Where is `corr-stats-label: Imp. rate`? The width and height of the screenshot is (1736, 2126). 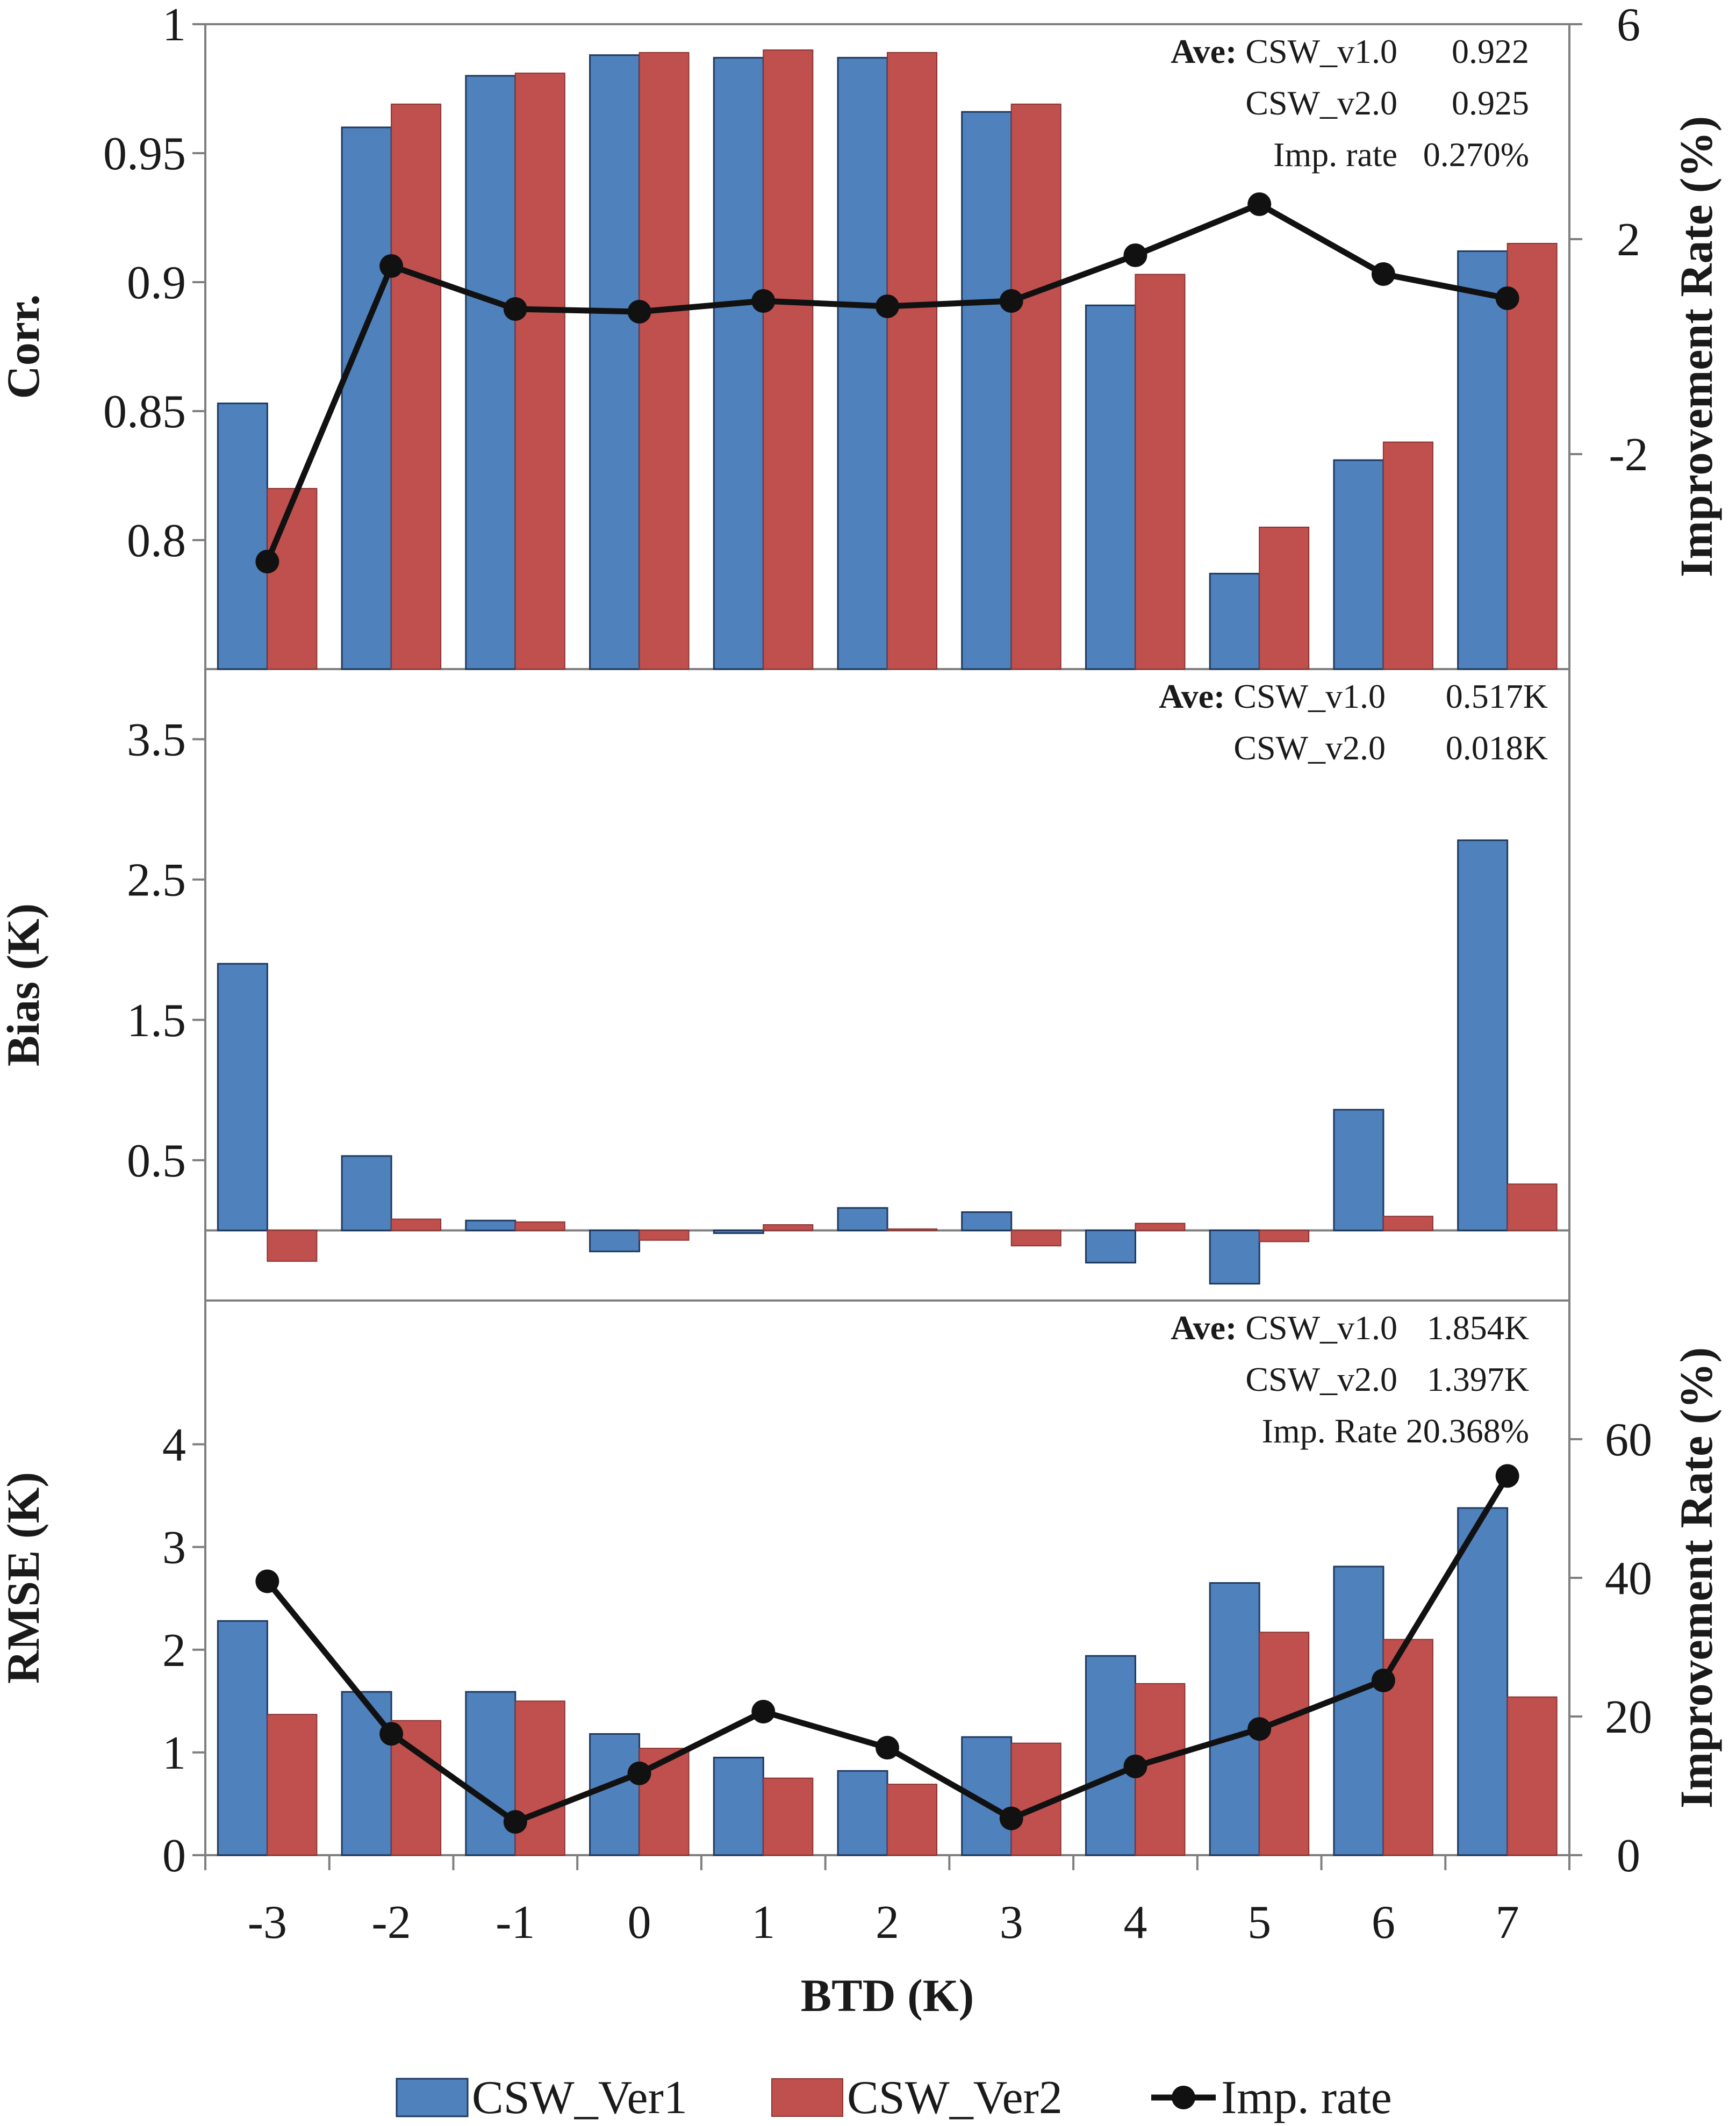
corr-stats-label: Imp. rate is located at coordinates (1335, 154).